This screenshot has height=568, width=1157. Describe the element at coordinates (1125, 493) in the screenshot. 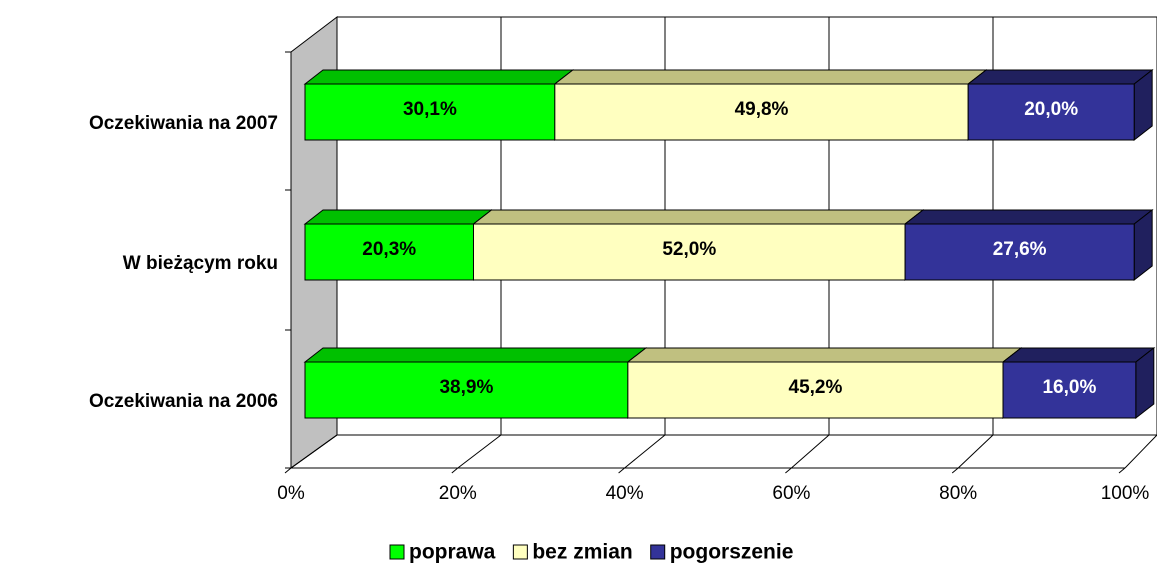

I see `x-tick-label: 100%` at that location.